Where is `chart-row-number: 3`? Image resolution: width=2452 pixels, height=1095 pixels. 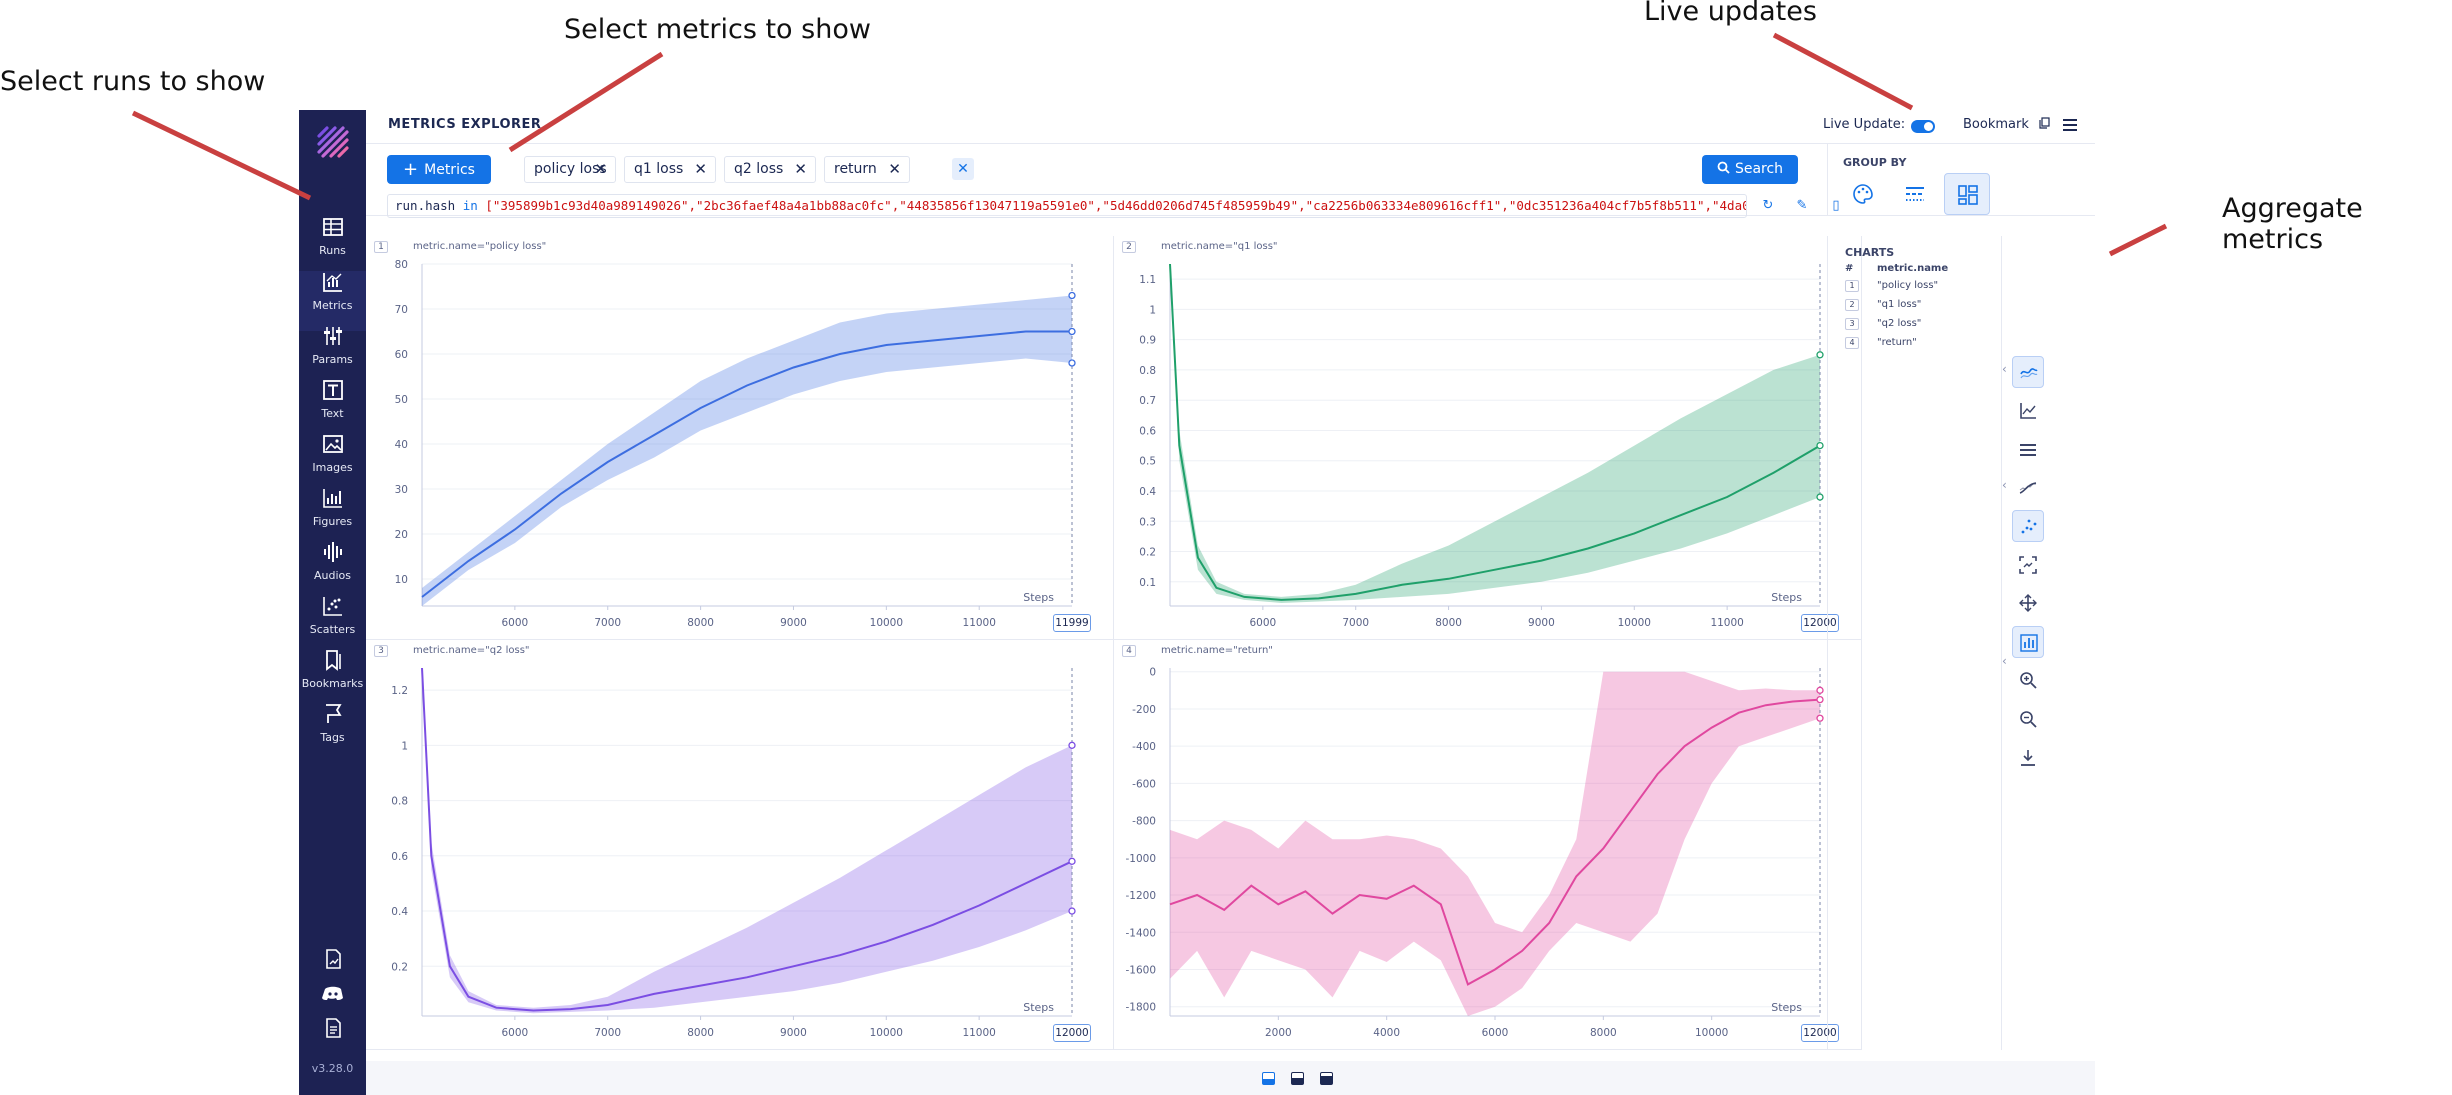
chart-row-number: 3 is located at coordinates (1852, 324).